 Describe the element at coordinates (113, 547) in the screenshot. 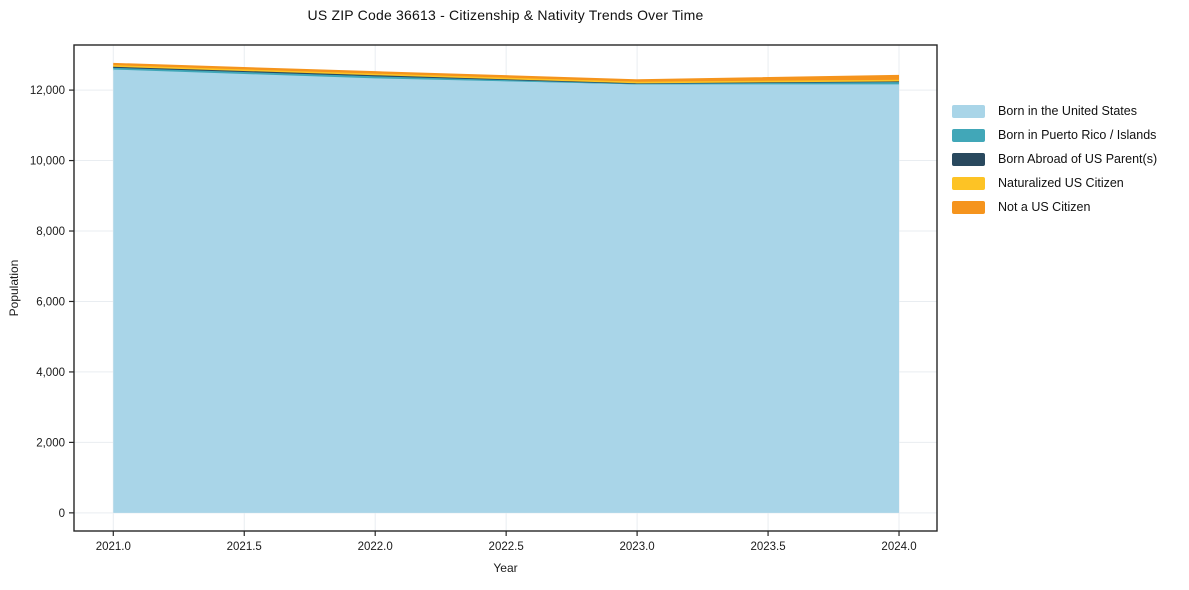

I see `x-tick-label: 2021.0` at that location.